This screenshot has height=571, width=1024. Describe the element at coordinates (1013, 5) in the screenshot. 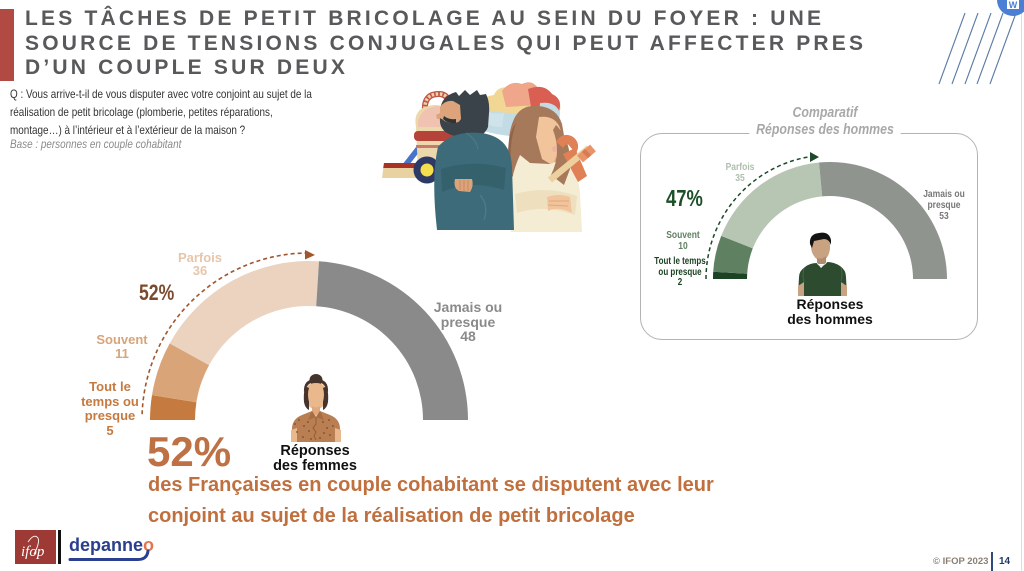

I see `svg-text: W` at that location.